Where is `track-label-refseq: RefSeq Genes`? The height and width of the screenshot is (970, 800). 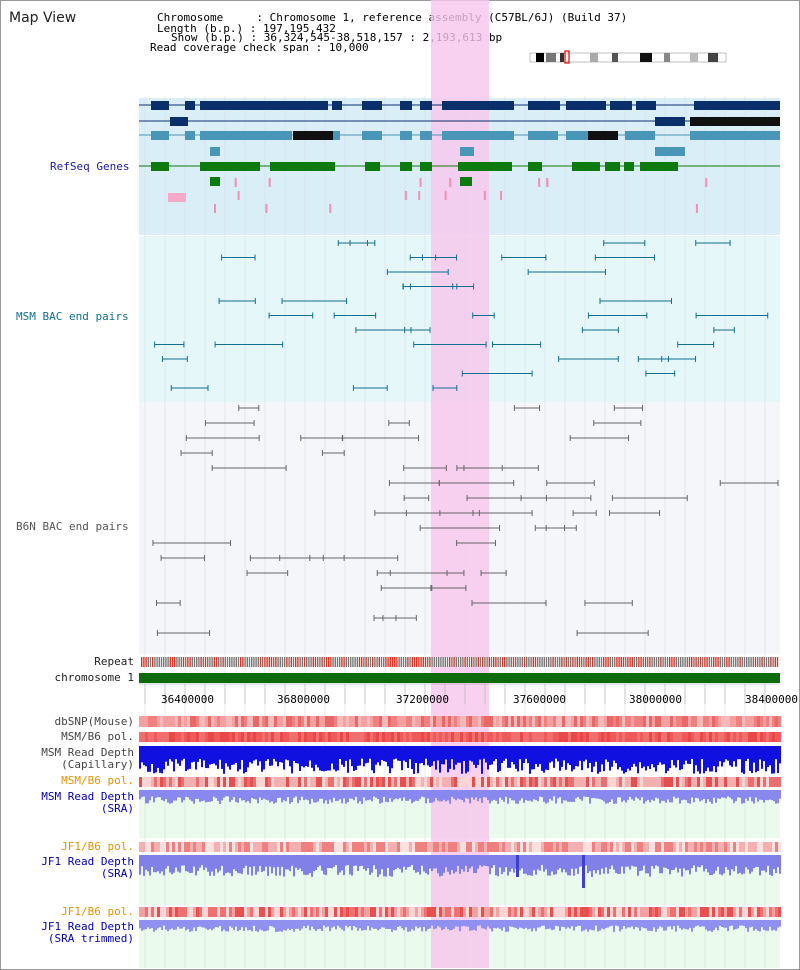
track-label-refseq: RefSeq Genes is located at coordinates (90, 166).